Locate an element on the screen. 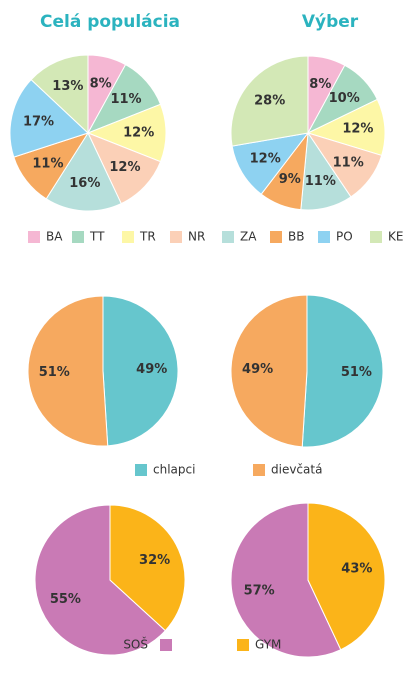 The height and width of the screenshot is (679, 414). legend-label: KE is located at coordinates (395, 237).